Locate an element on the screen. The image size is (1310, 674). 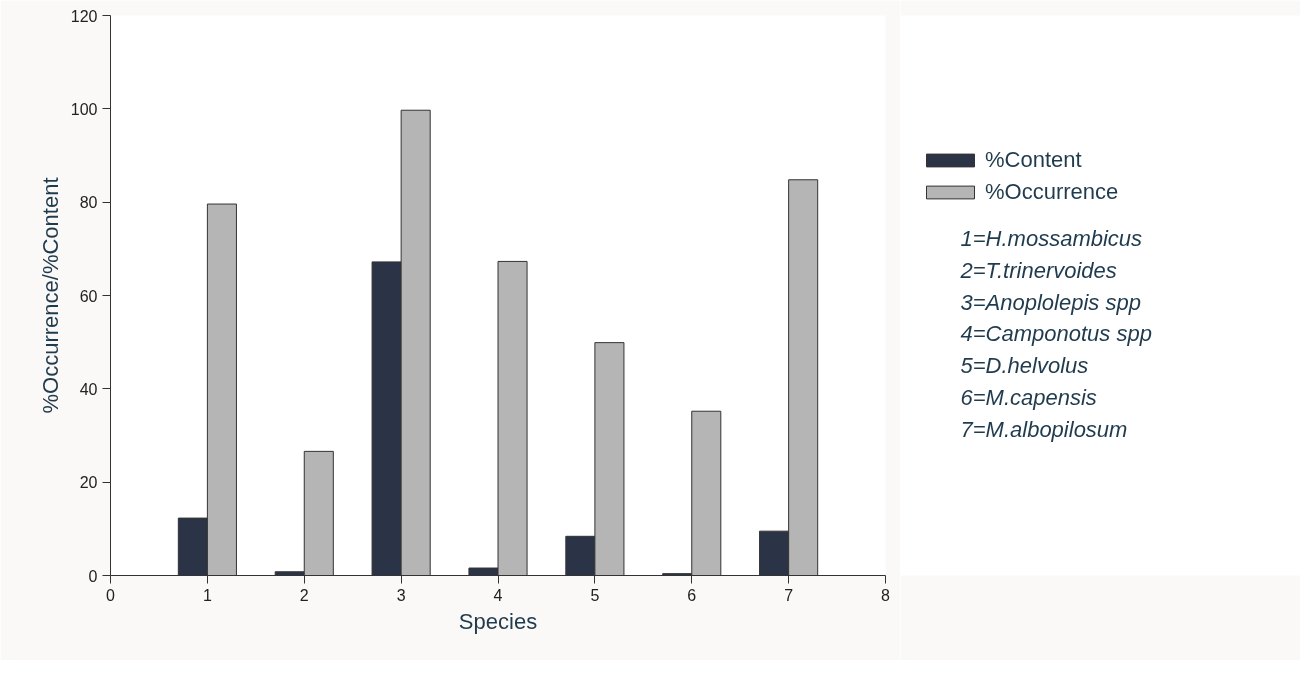
x-tick-label: 2 is located at coordinates (304, 595).